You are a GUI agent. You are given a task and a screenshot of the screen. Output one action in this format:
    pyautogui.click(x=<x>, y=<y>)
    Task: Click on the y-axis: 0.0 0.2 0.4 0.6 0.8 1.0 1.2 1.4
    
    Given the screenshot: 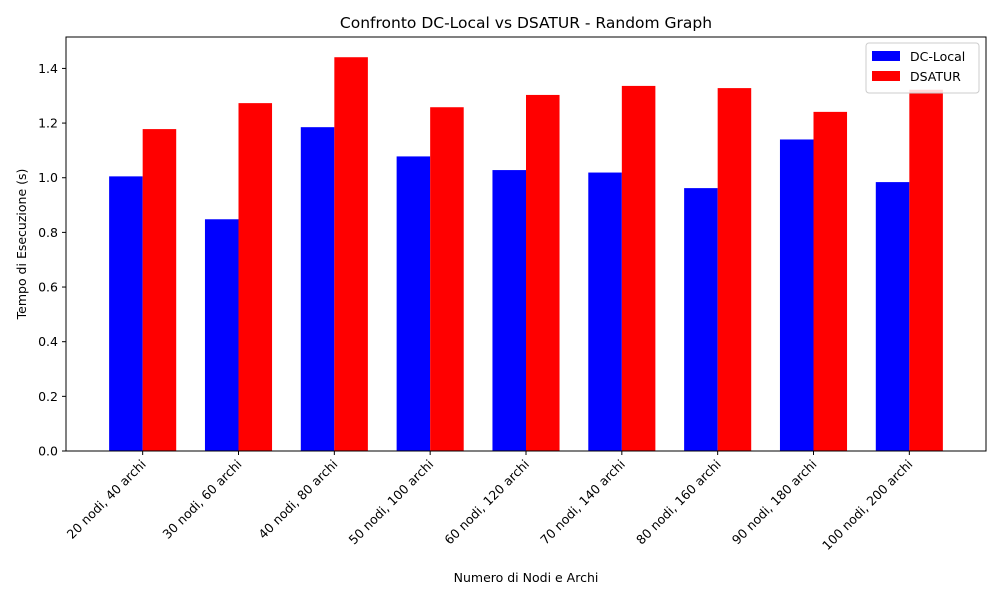 What is the action you would take?
    pyautogui.click(x=52, y=260)
    